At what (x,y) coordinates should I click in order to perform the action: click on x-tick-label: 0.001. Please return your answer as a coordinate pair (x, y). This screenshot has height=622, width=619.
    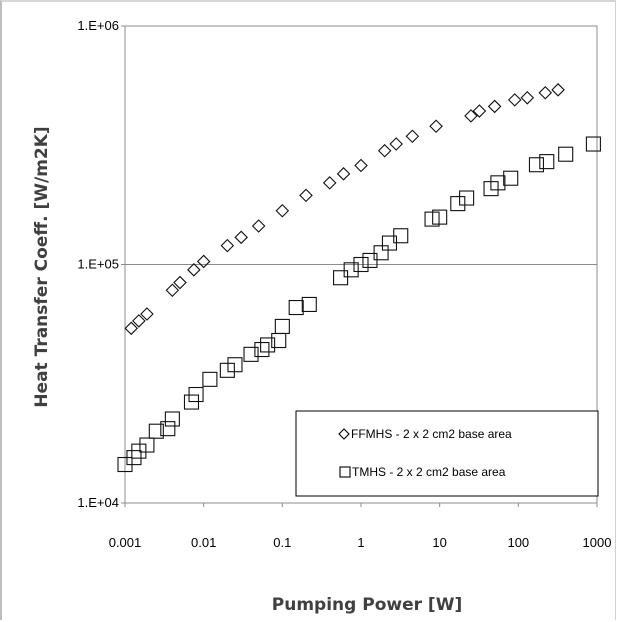
    Looking at the image, I should click on (125, 542).